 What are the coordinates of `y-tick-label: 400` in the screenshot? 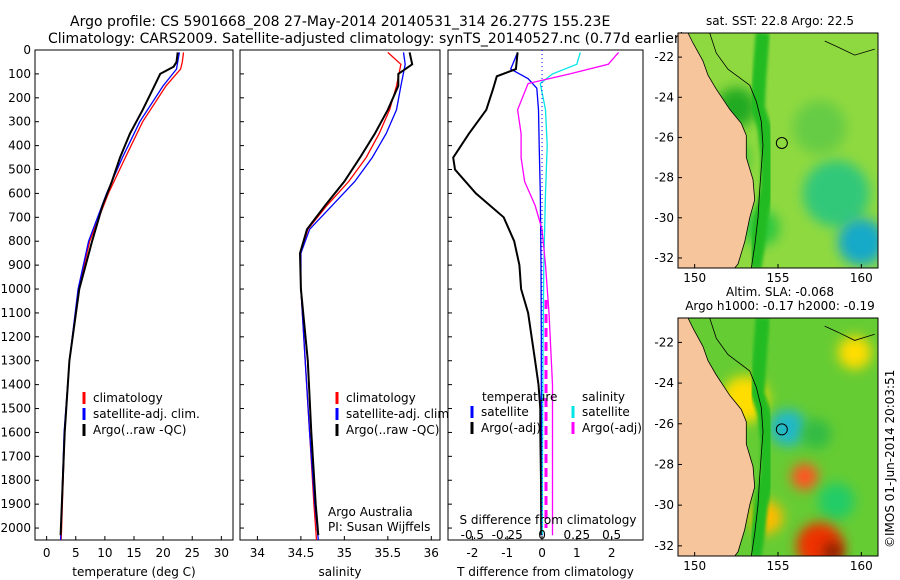 It's located at (19, 146).